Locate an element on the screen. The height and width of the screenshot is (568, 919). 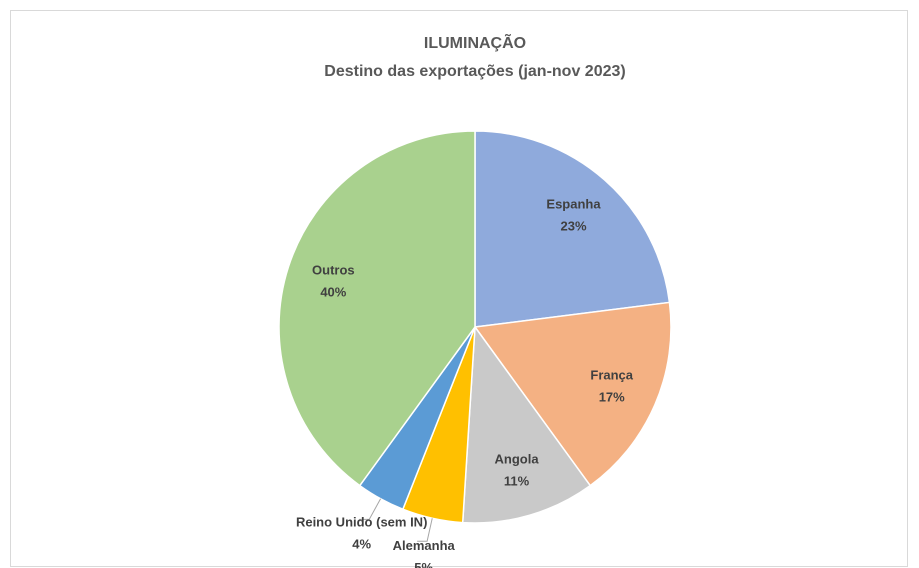
data-label-name: Espanha is located at coordinates (573, 204).